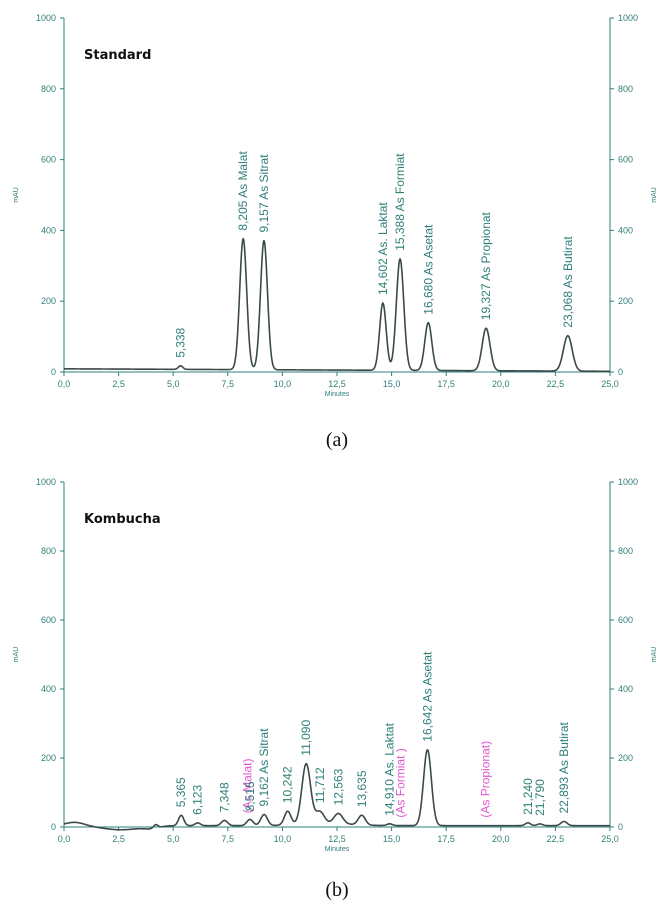 This screenshot has height=905, width=661. I want to click on peak-label: 21,790, so click(540, 797).